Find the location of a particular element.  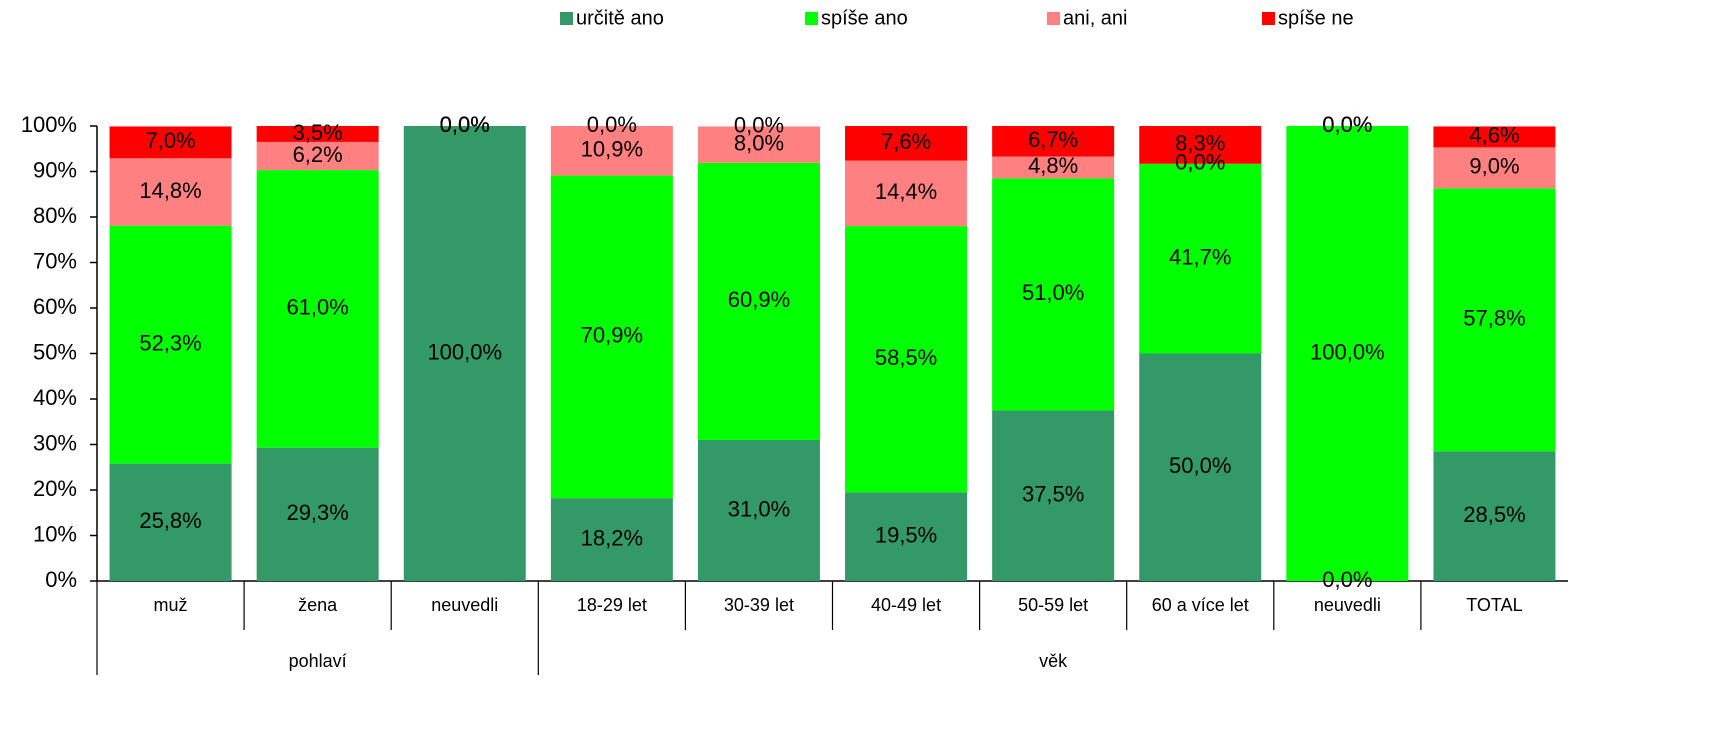

x-tick-label: 30-39 let is located at coordinates (759, 605).